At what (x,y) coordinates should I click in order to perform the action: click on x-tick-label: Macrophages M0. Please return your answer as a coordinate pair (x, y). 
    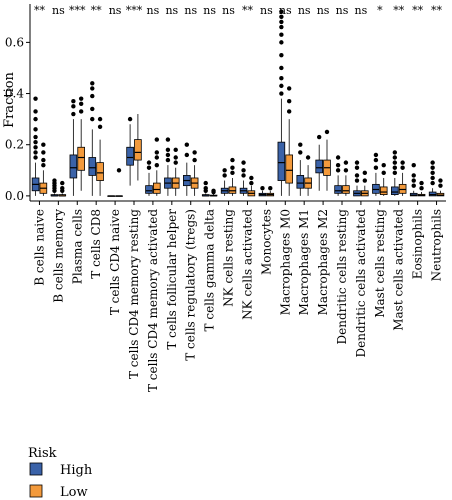
    Looking at the image, I should click on (285, 262).